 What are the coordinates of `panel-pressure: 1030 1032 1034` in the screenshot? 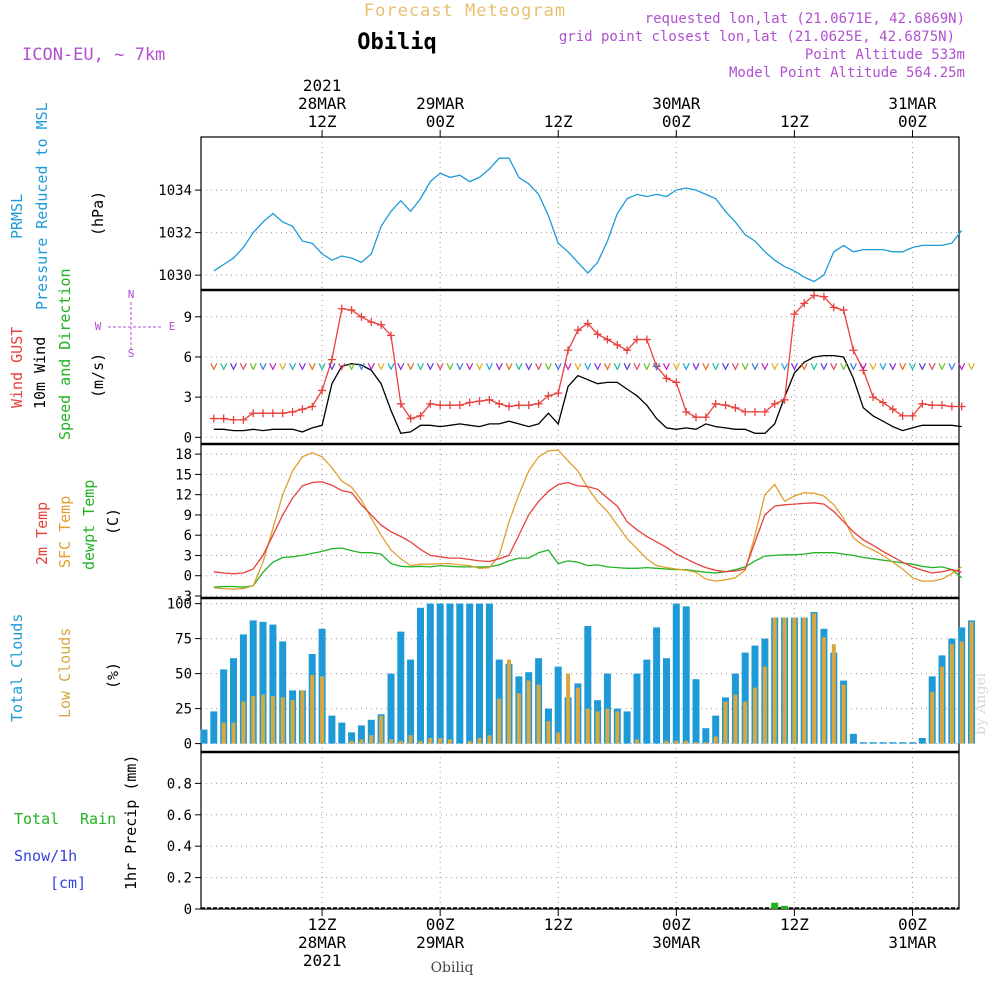 It's located at (559, 213).